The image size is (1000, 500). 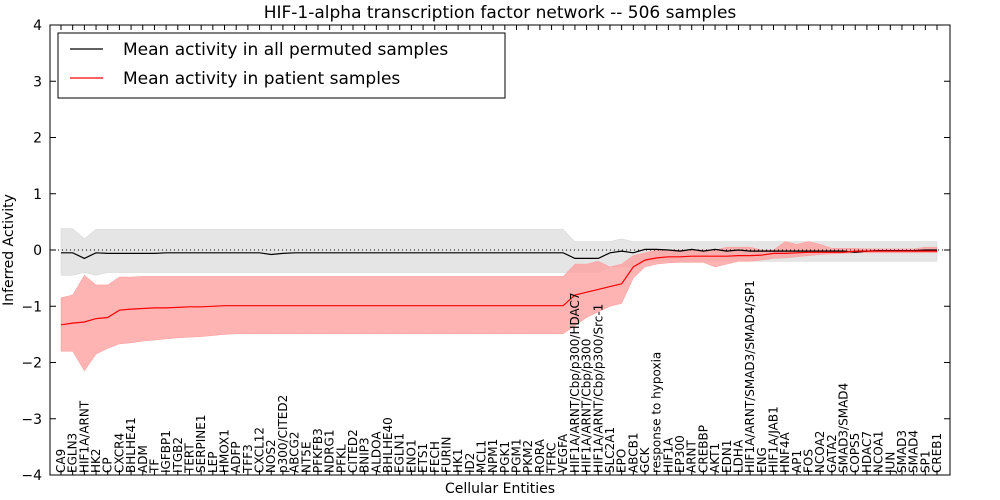 What do you see at coordinates (563, 453) in the screenshot?
I see `x-tick-label: VEGFA` at bounding box center [563, 453].